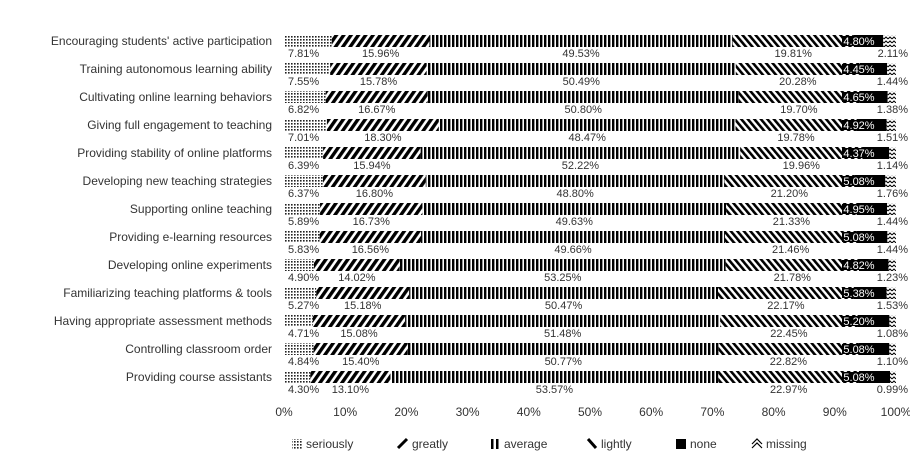  Describe the element at coordinates (892, 166) in the screenshot. I see `value-label-missing: 1.14%` at that location.